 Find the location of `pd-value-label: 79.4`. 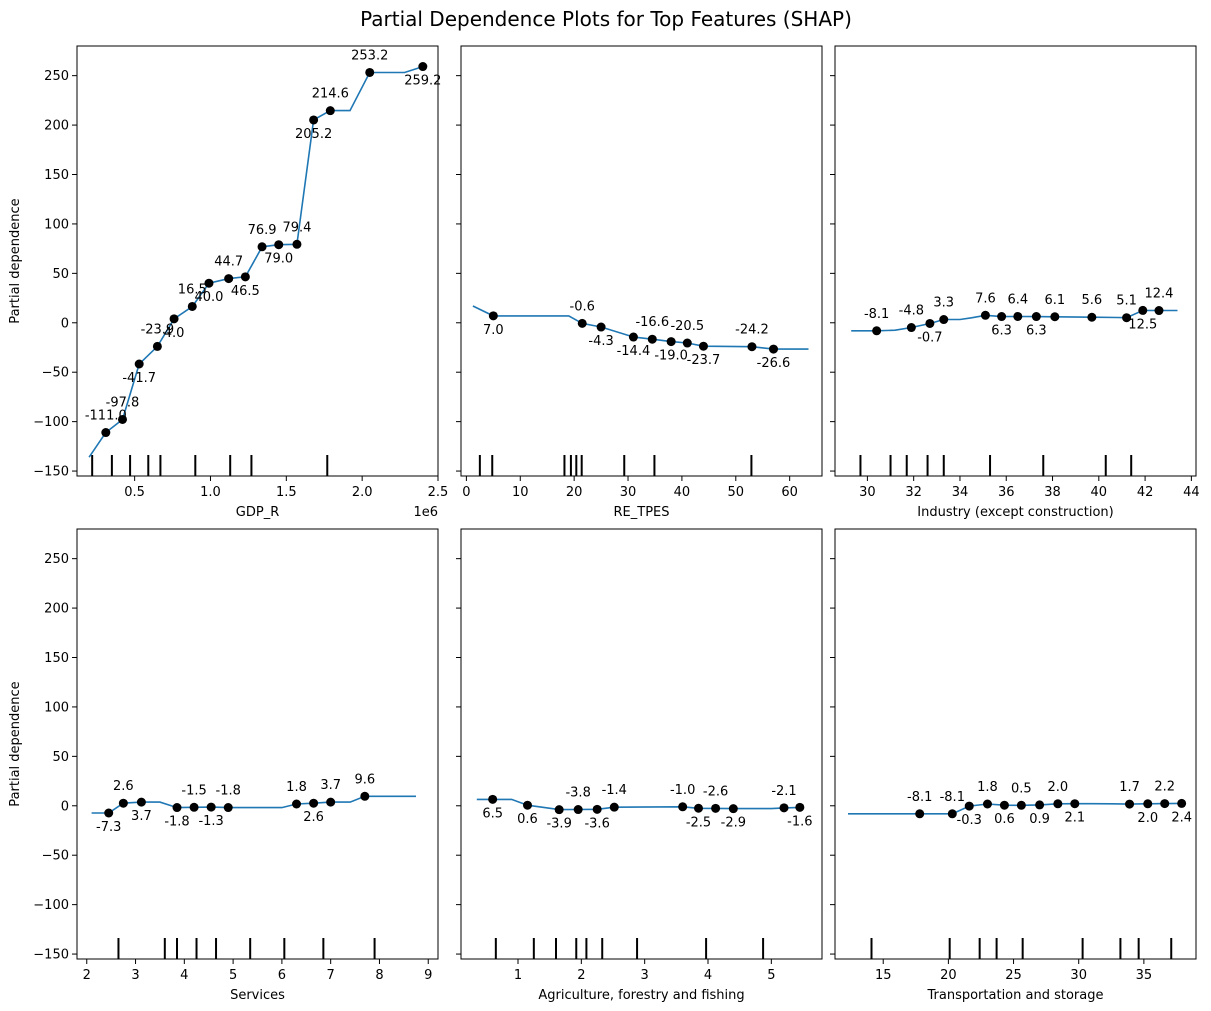

pd-value-label: 79.4 is located at coordinates (296, 227).